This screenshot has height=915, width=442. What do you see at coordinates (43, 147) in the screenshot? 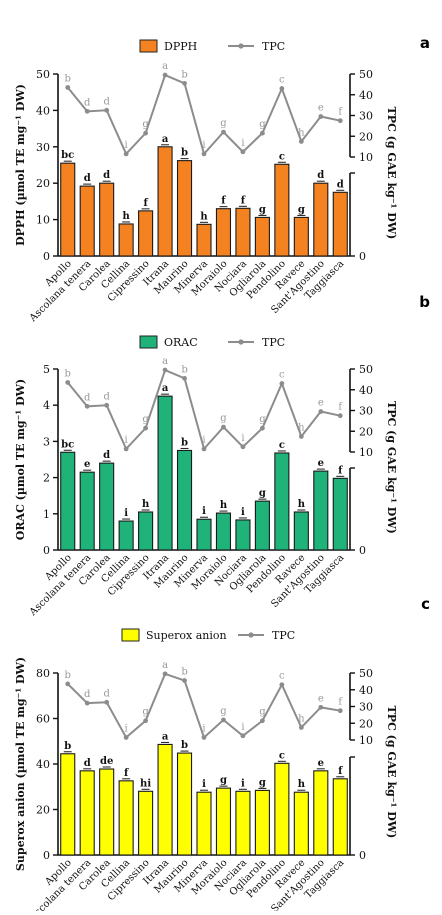
I see `left-tick-label: 30` at bounding box center [43, 147].